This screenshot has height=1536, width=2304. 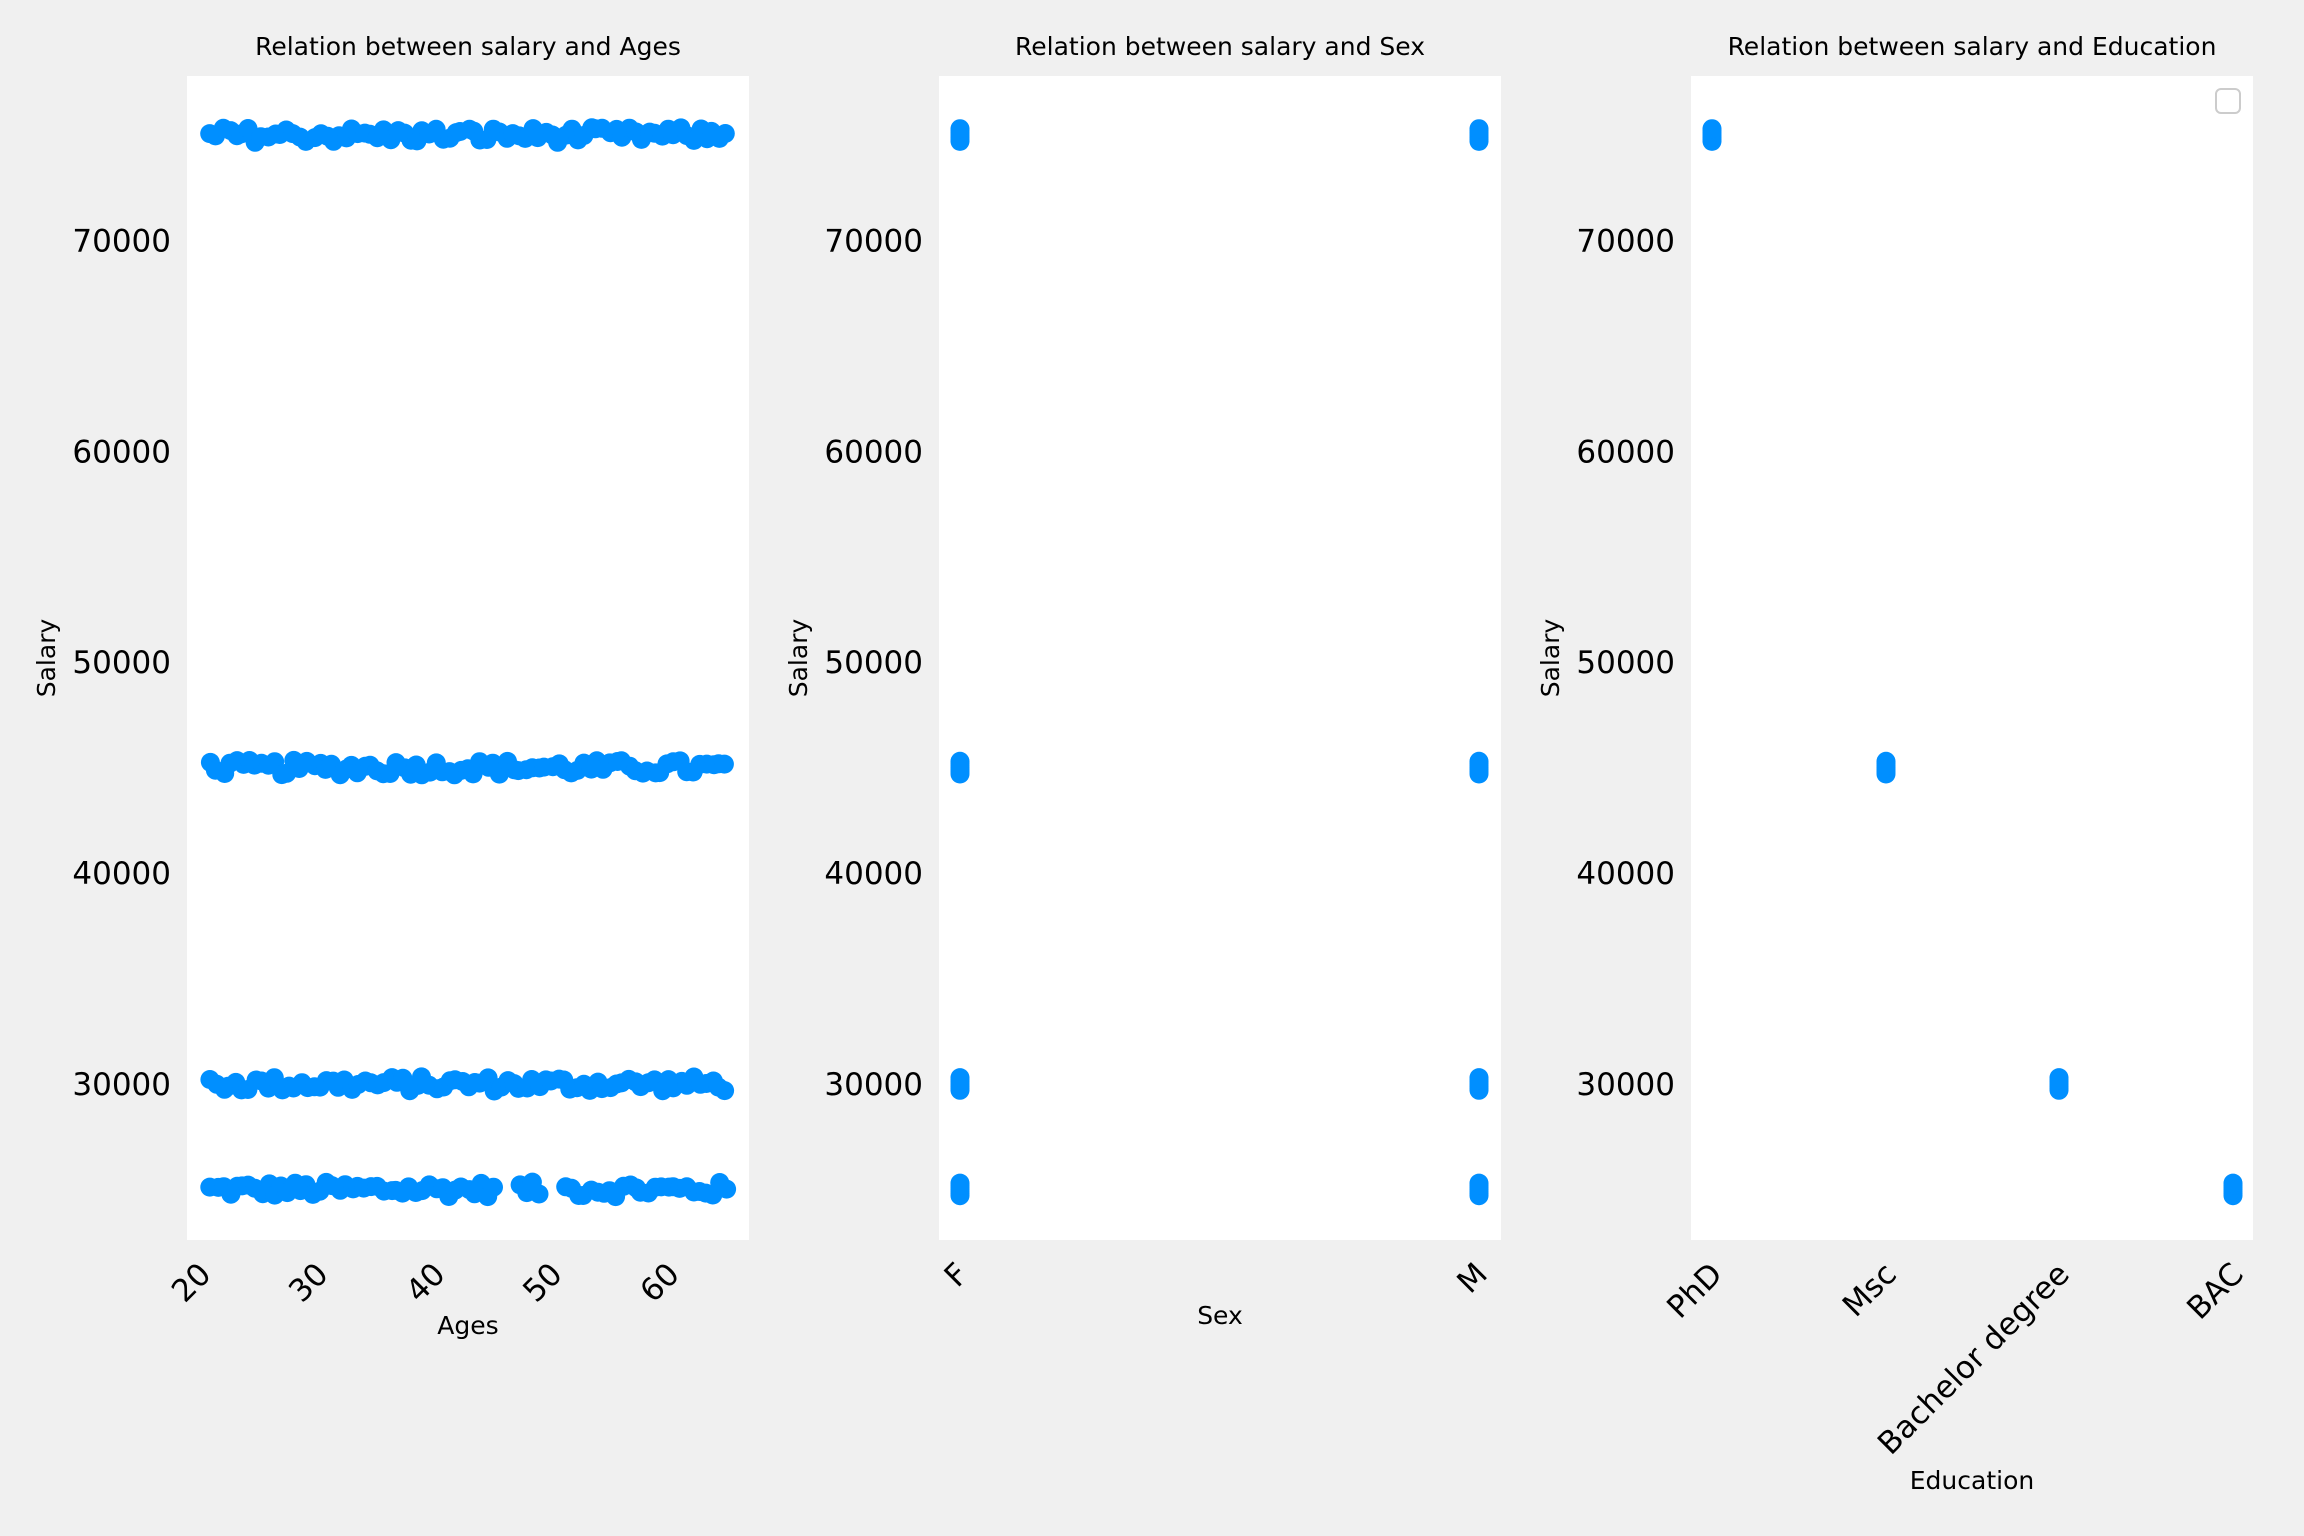 What do you see at coordinates (1972, 1480) in the screenshot?
I see `x-axis-label: Education` at bounding box center [1972, 1480].